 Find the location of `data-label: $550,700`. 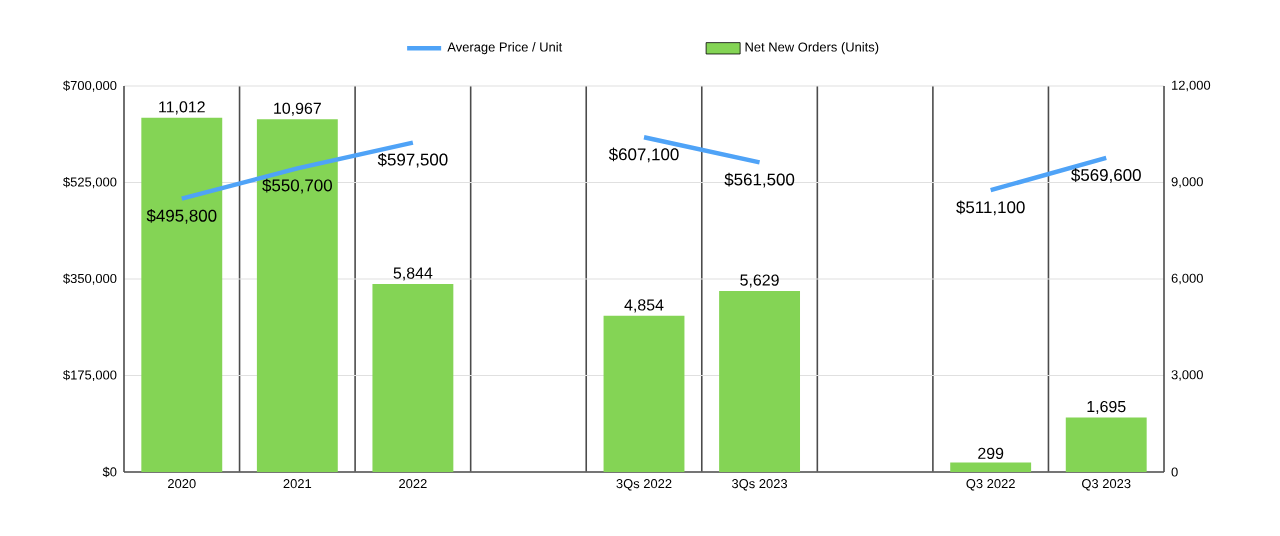

data-label: $550,700 is located at coordinates (297, 186).